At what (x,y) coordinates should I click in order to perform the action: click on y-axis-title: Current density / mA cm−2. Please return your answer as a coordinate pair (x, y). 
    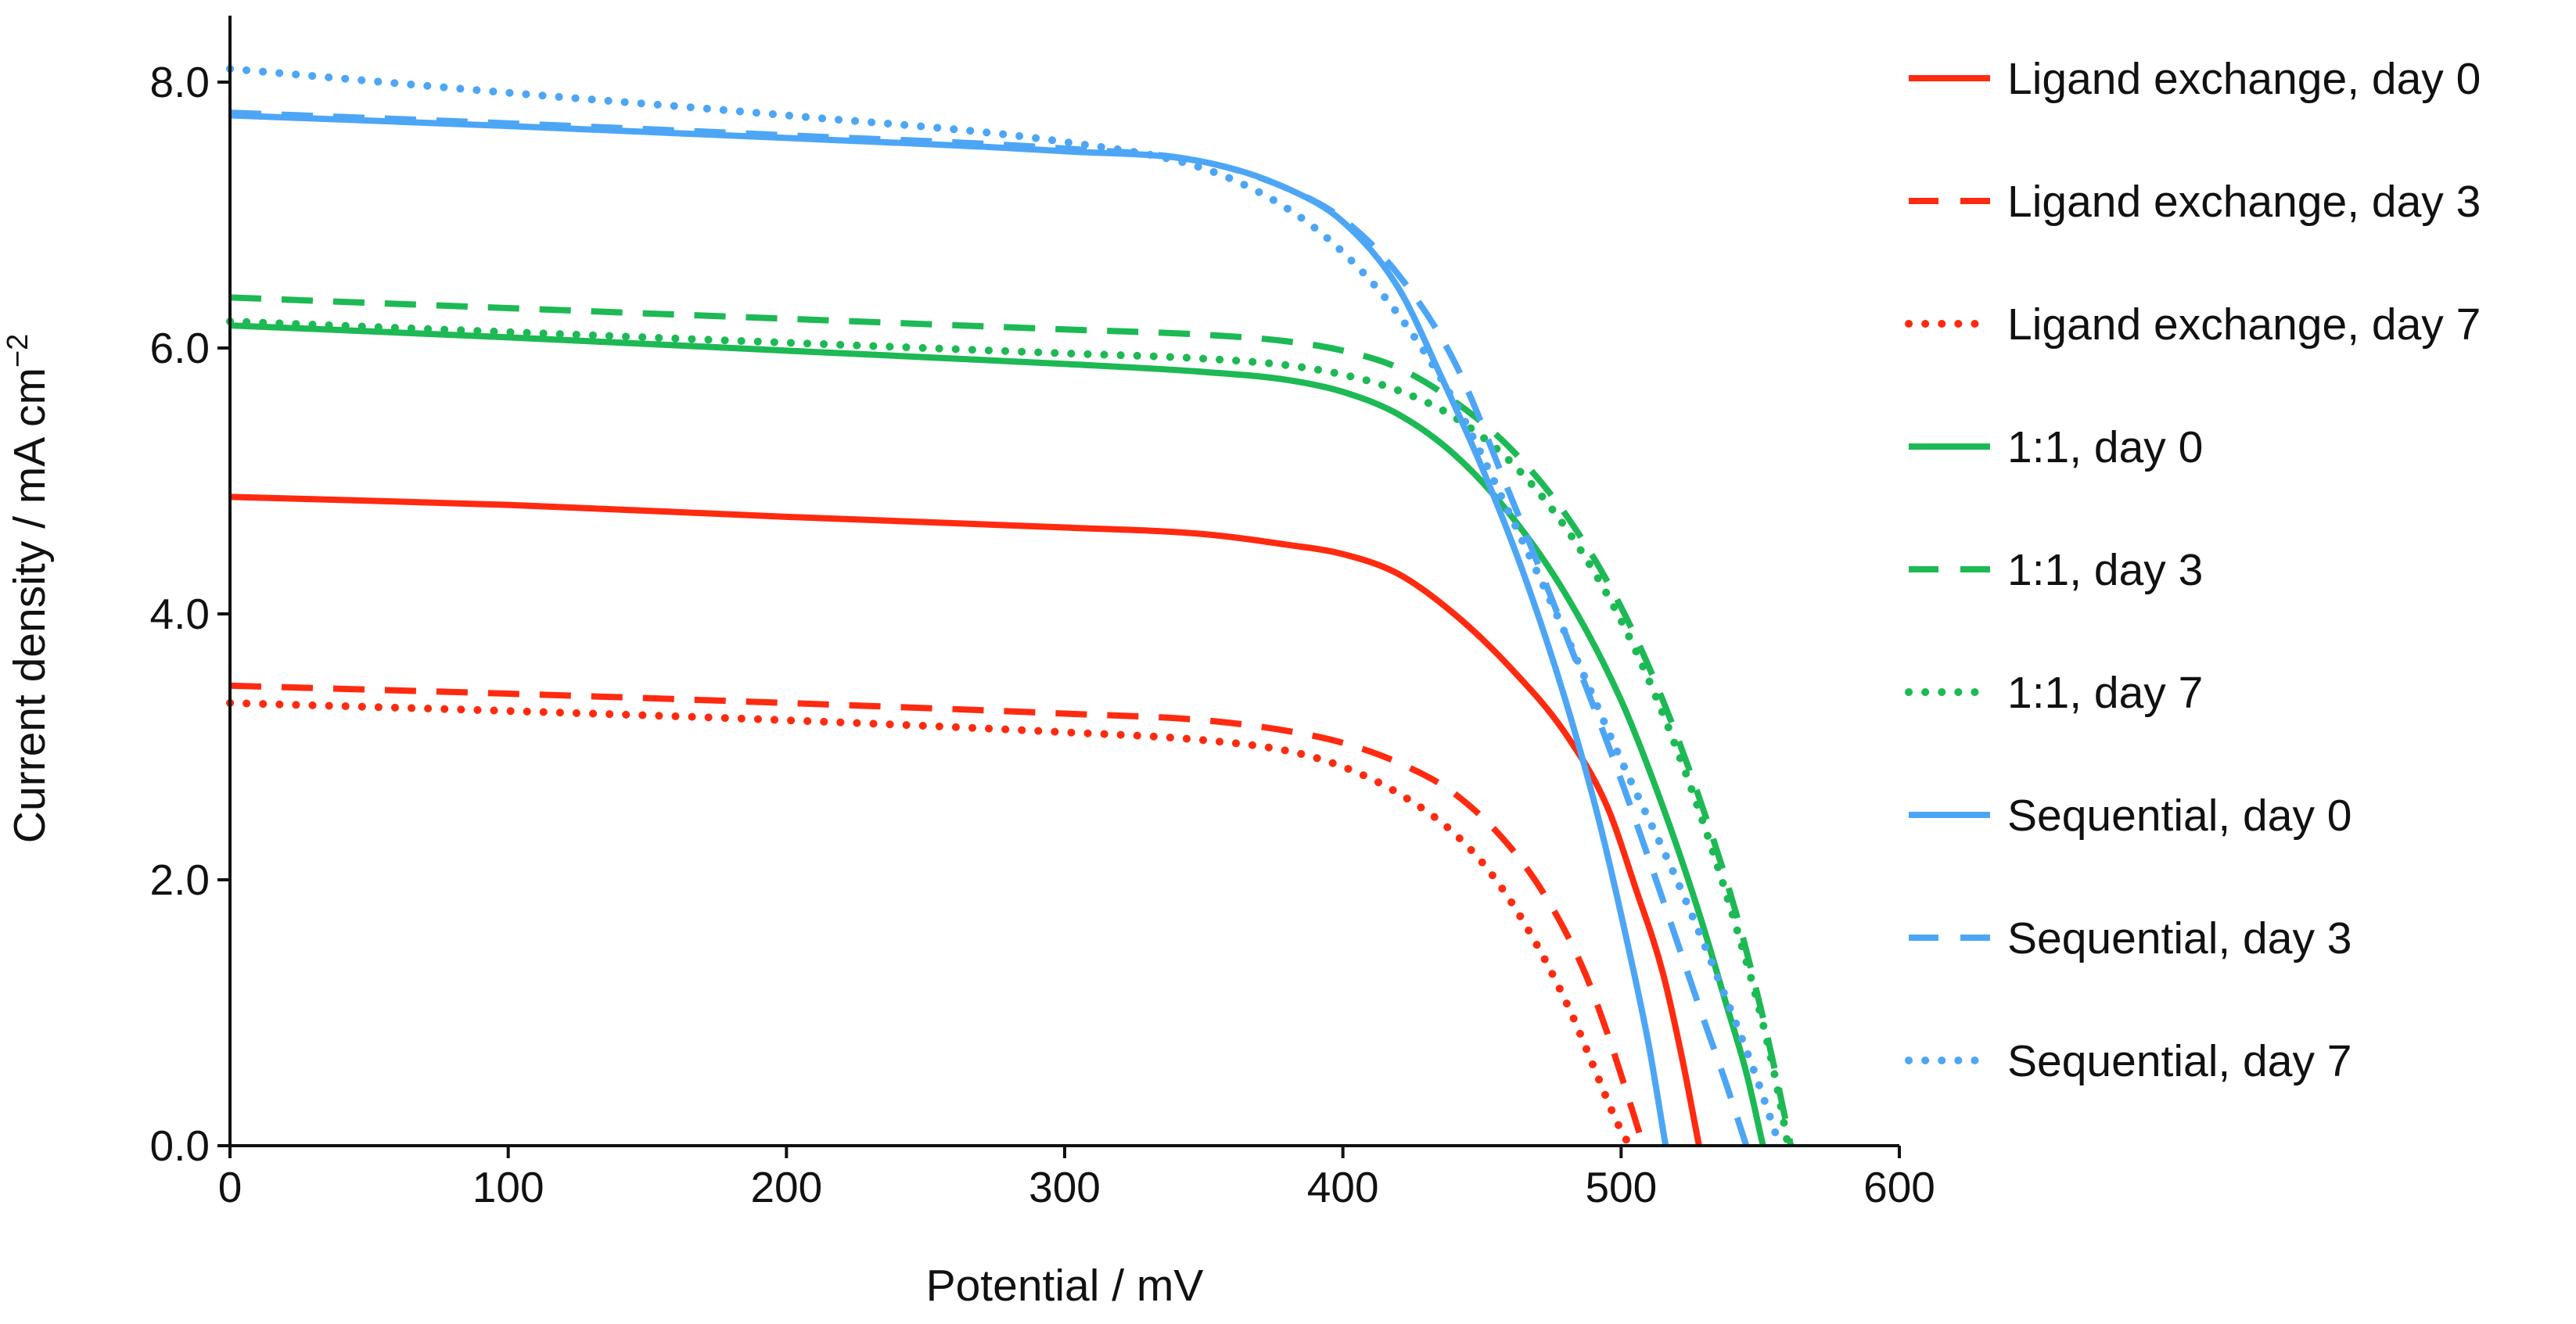
    Looking at the image, I should click on (29, 589).